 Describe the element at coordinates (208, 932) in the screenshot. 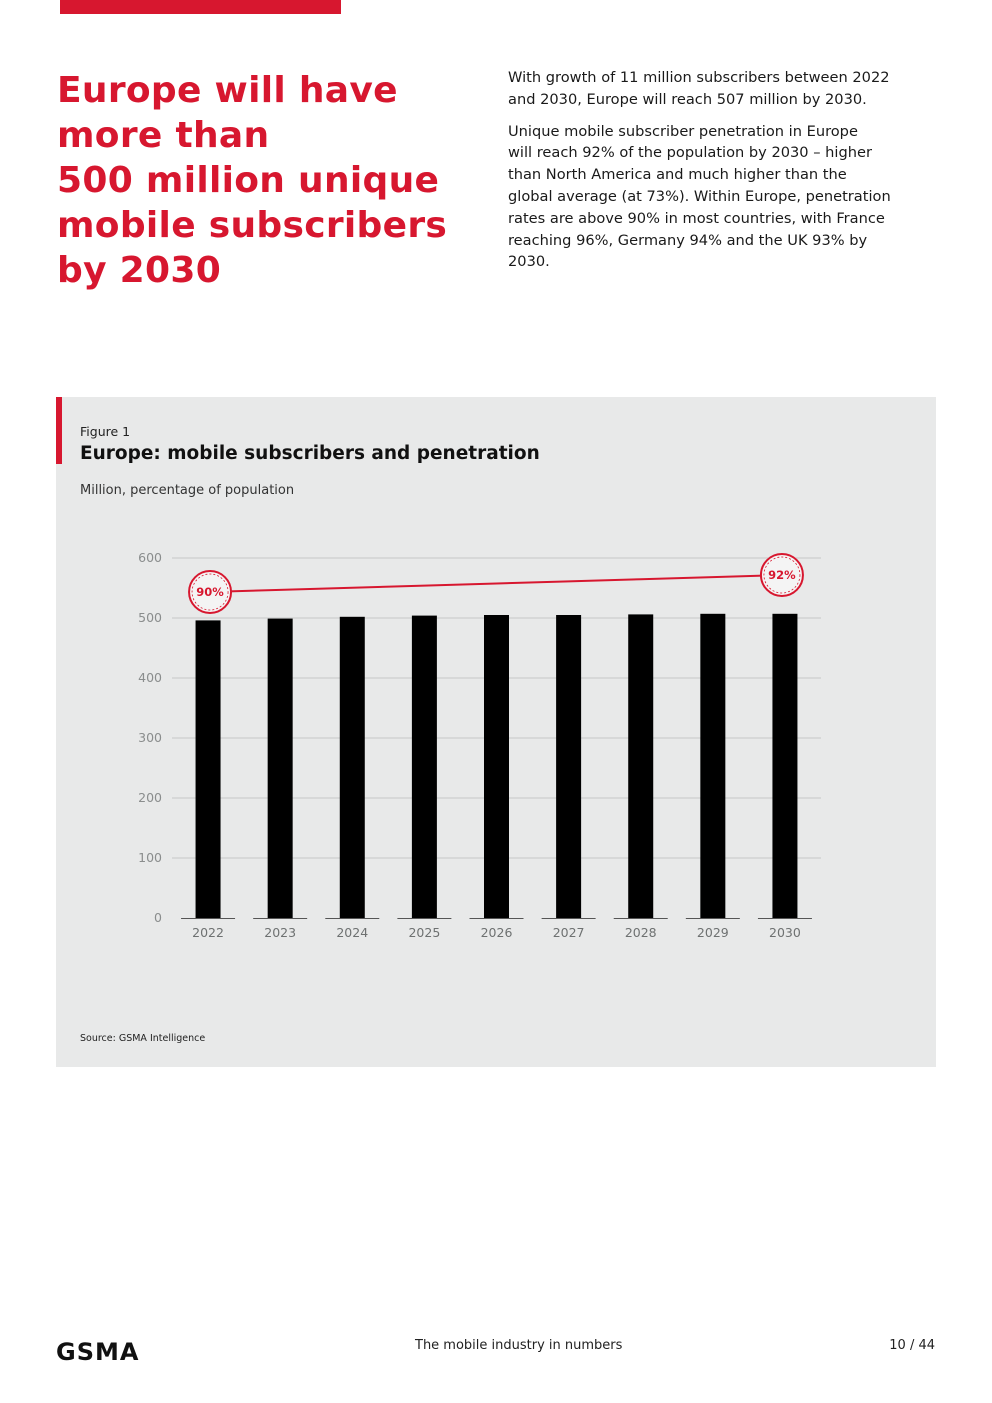

I see `x-tick-label: 2022` at that location.